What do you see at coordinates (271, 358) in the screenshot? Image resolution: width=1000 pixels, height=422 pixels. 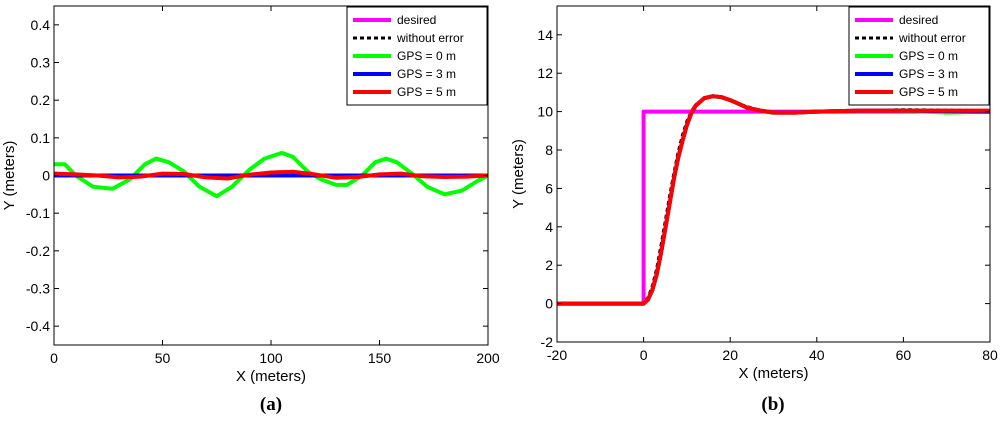 I see `x-tick-label: 100` at bounding box center [271, 358].